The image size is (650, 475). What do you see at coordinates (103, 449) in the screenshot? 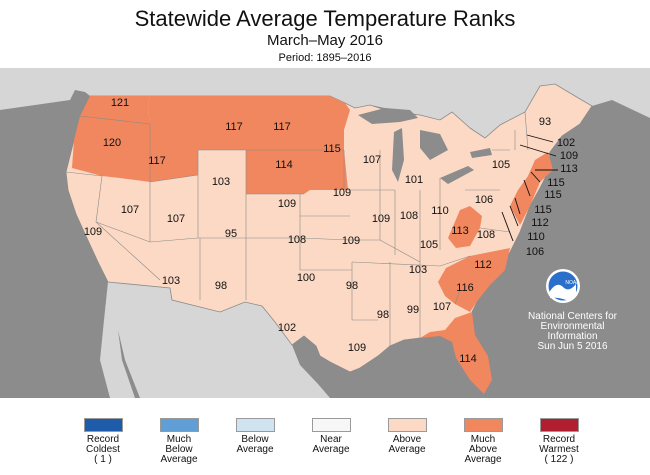
I see `legend-label: Coldest` at bounding box center [103, 449].